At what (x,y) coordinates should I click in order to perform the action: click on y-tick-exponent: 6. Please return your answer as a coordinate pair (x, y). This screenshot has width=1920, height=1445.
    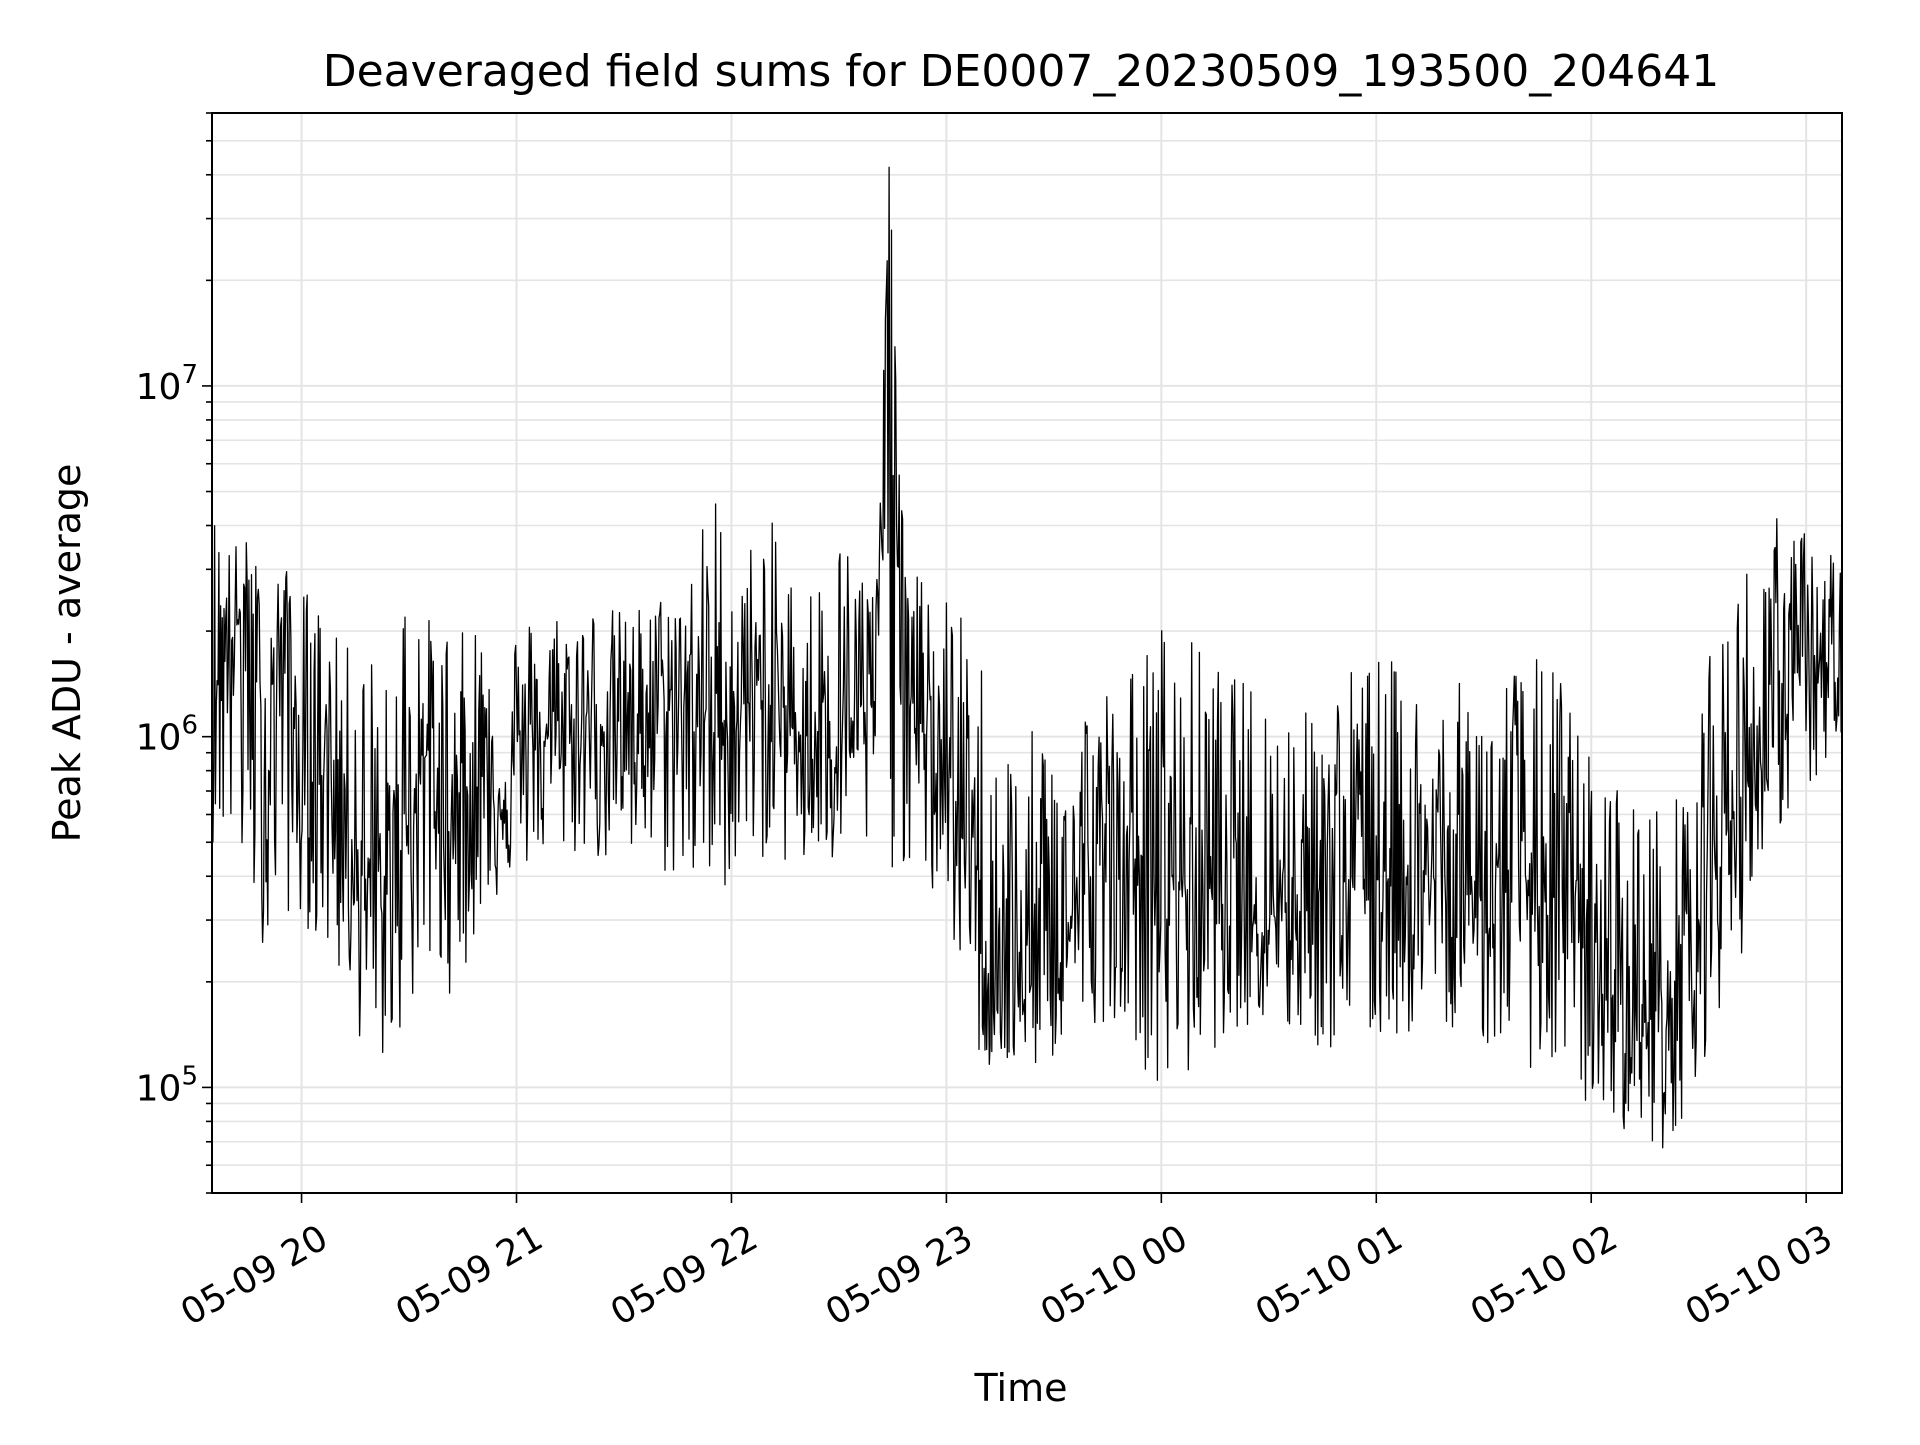
    Looking at the image, I should click on (189, 726).